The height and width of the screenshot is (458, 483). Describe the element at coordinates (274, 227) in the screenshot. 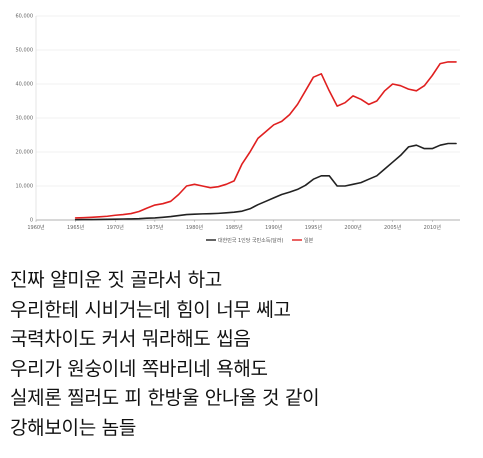

I see `x-tick-label: 1990년` at that location.